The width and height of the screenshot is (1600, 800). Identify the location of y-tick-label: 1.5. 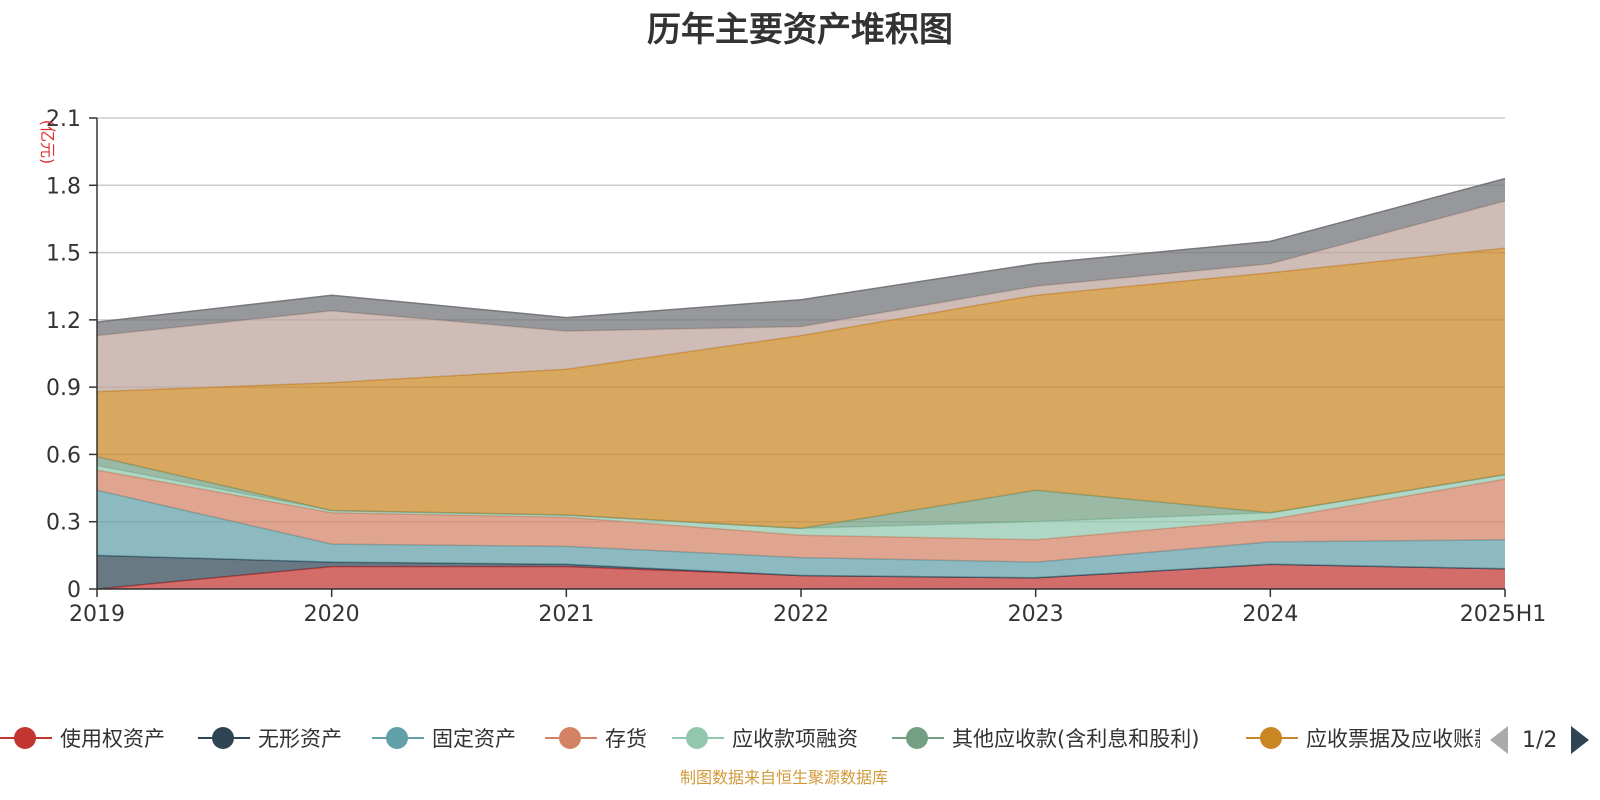
(63, 254).